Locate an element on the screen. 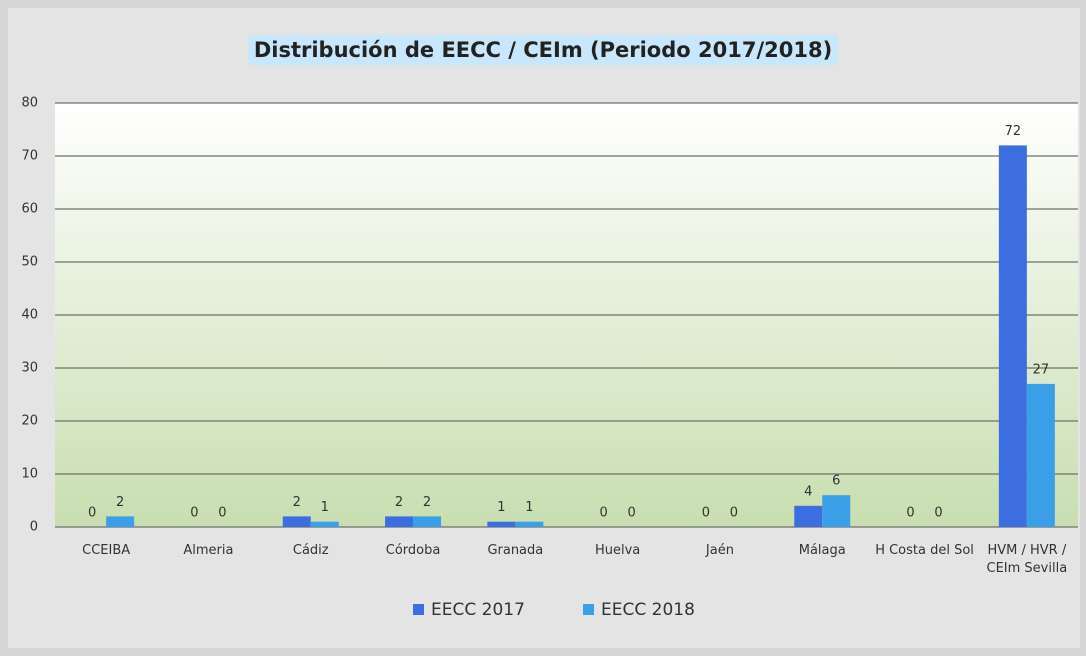 This screenshot has height=656, width=1086. x-tick-label: Córdoba is located at coordinates (413, 550).